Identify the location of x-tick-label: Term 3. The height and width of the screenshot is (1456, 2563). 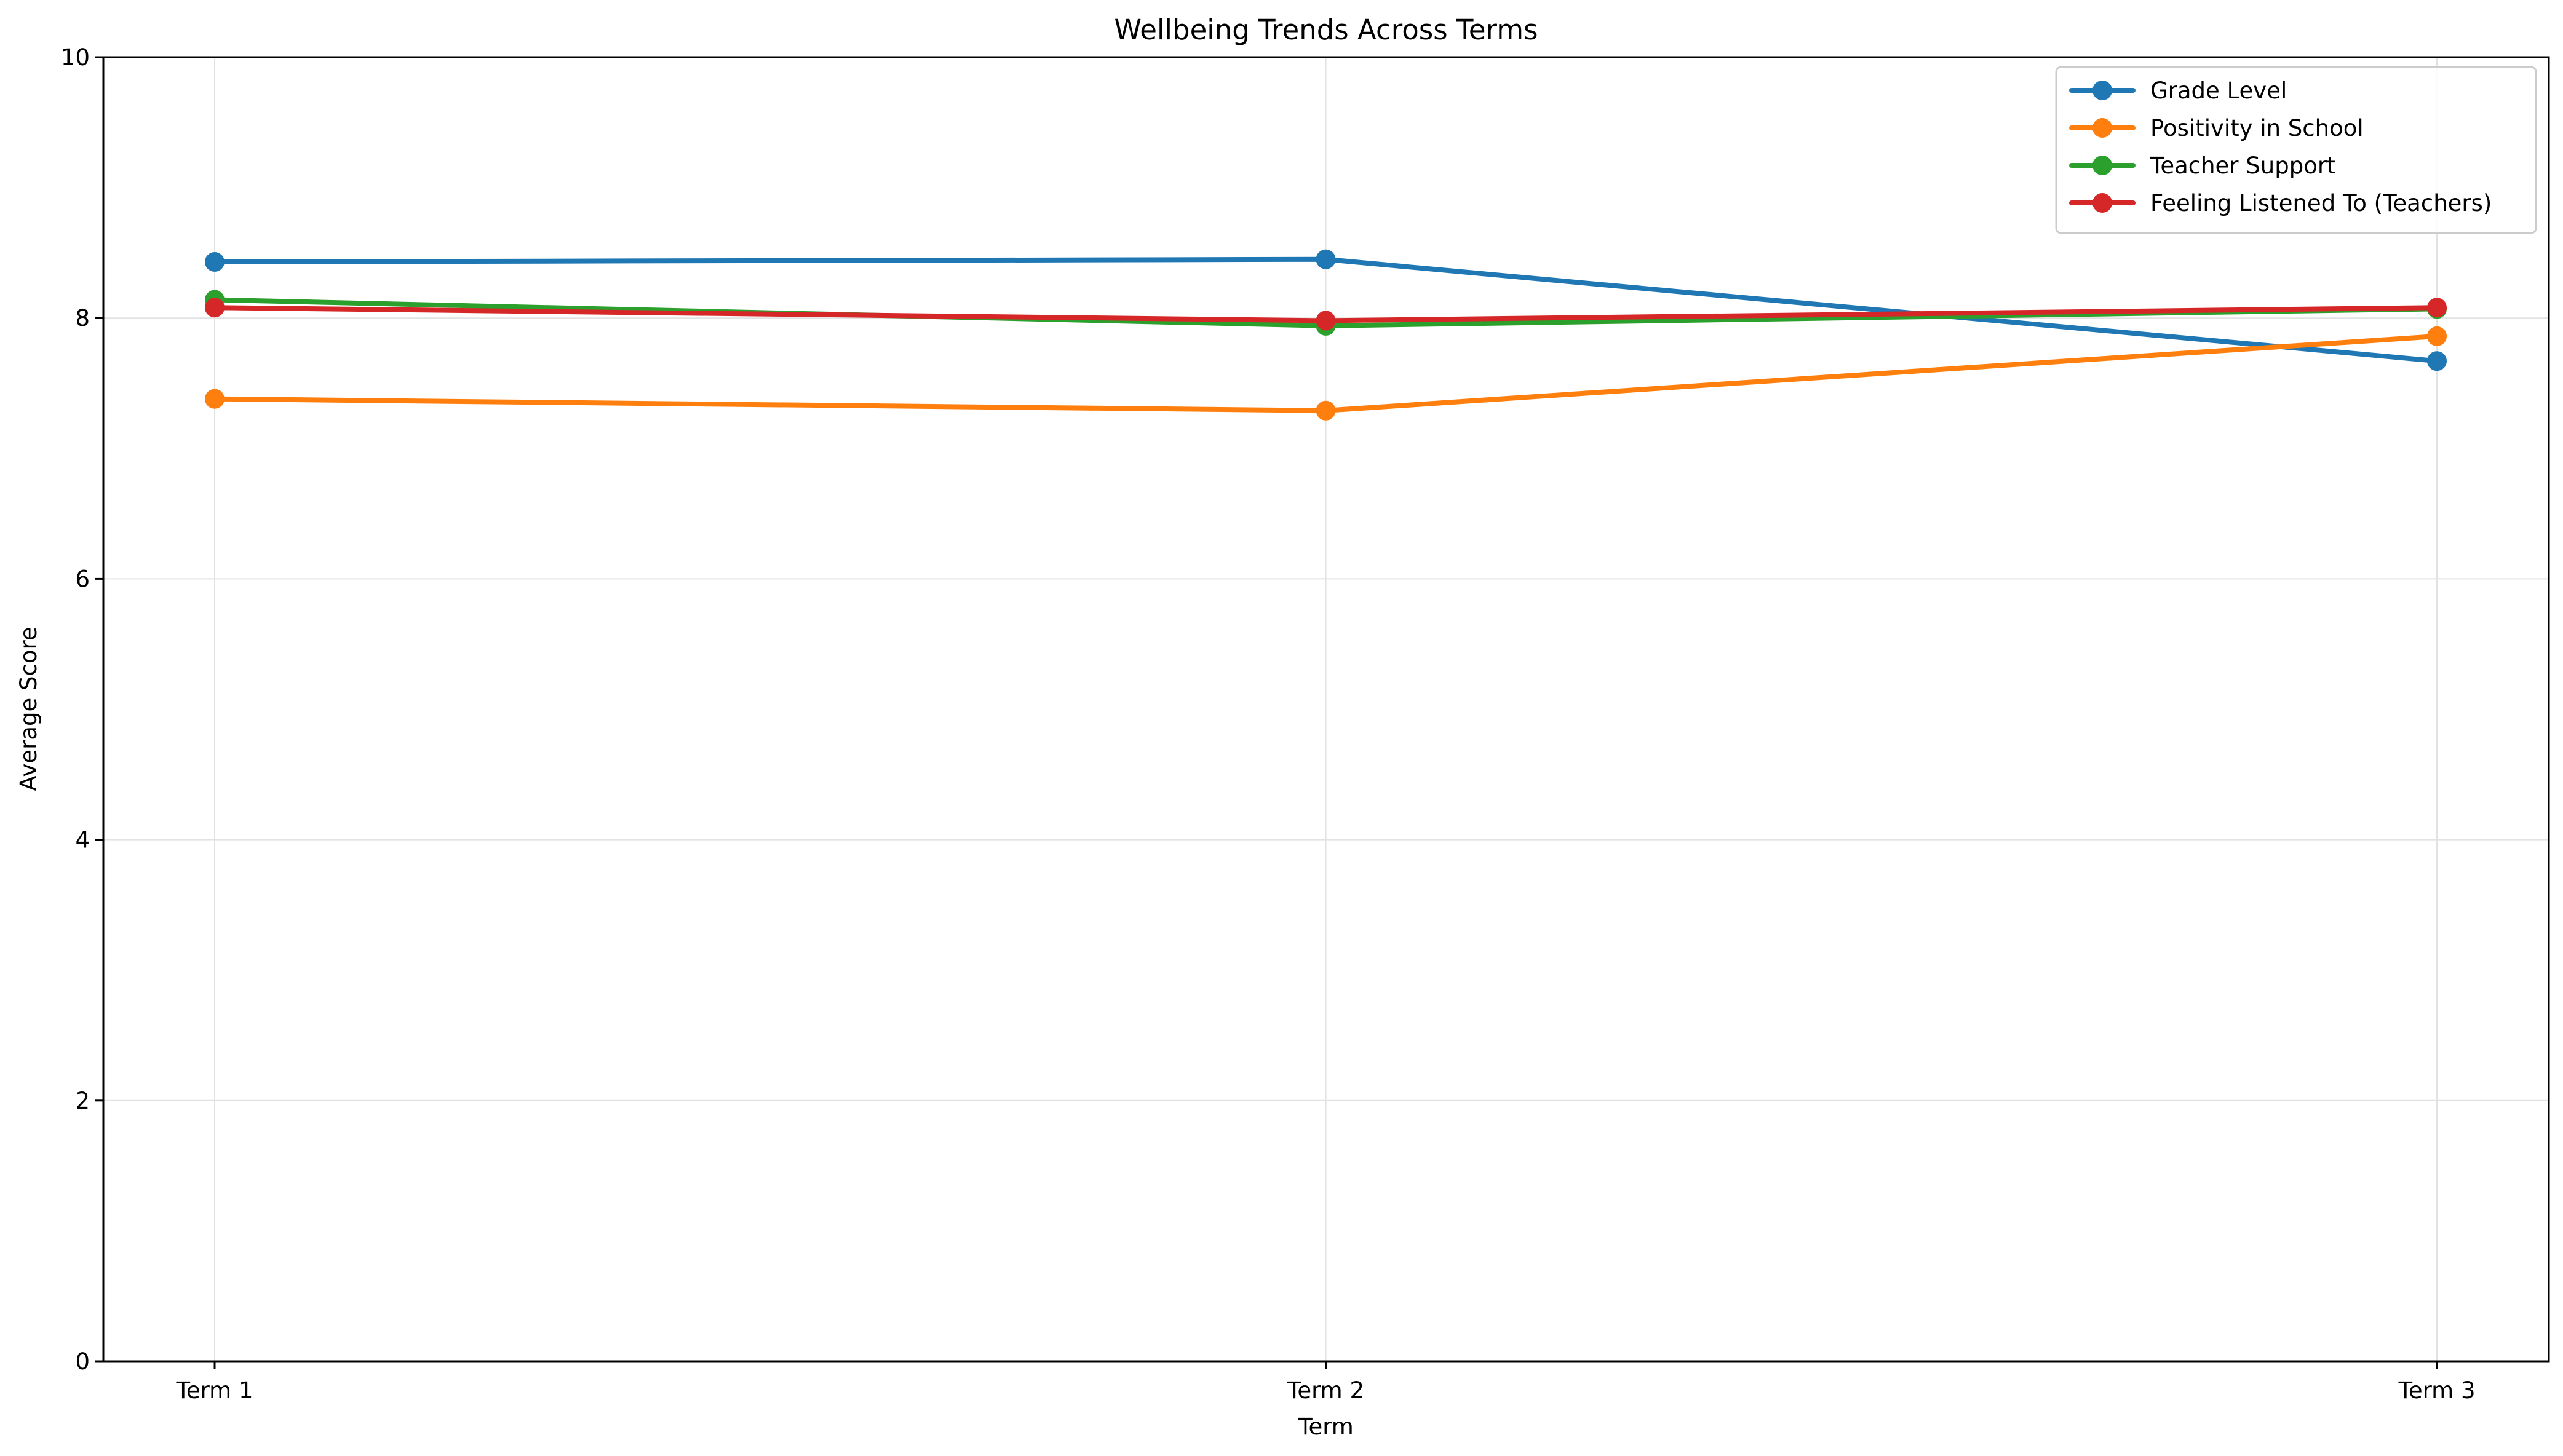
(2437, 1390).